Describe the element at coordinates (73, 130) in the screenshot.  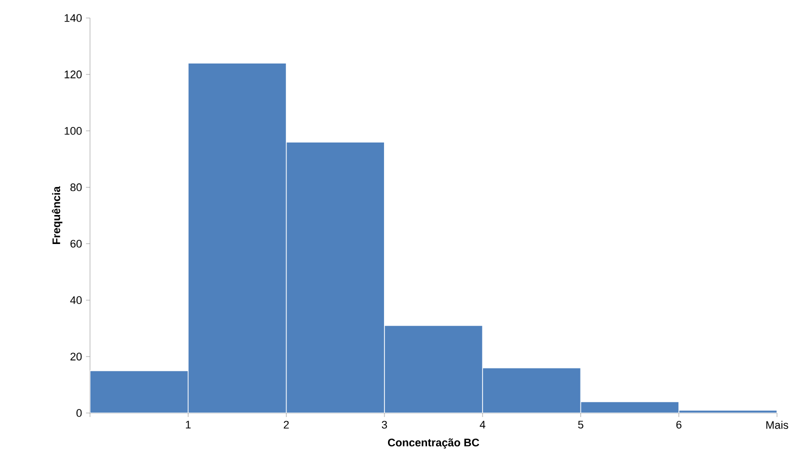
I see `y-tick-label: 100` at that location.